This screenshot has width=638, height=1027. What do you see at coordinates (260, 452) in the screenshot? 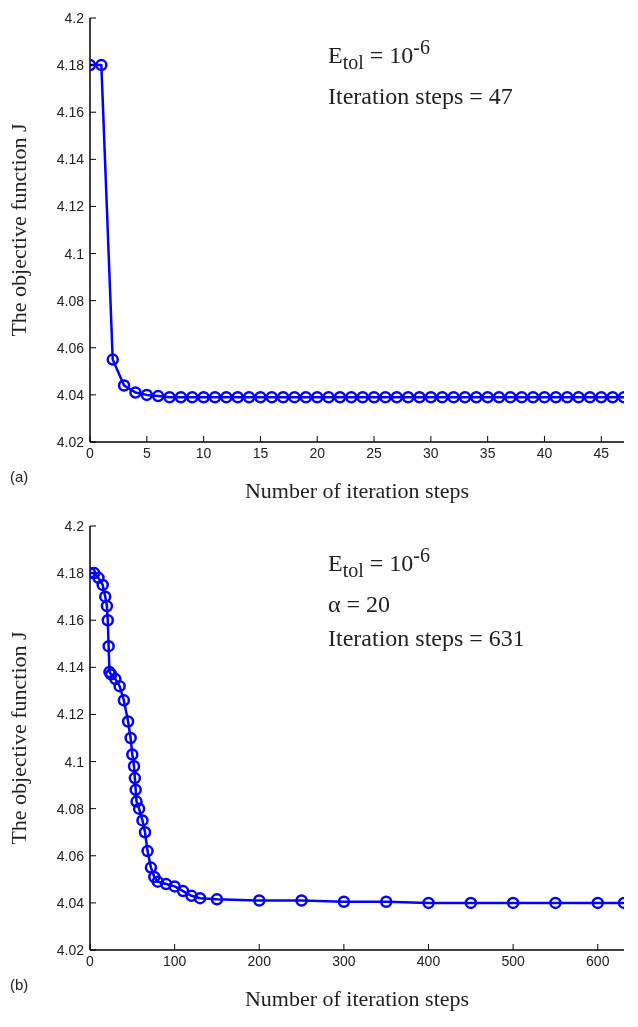
I see `x-tick-label: 15` at bounding box center [260, 452].